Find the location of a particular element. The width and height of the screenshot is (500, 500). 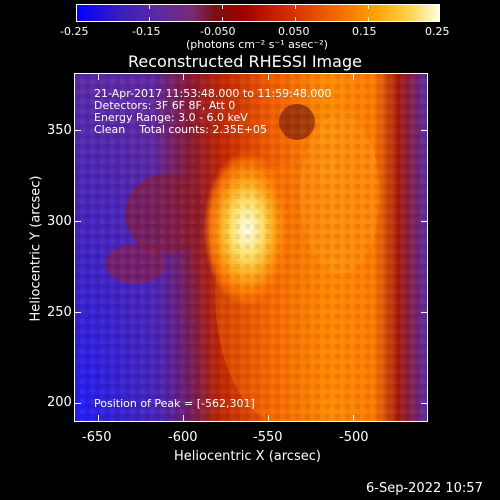

y-tick-label: 300 is located at coordinates (59, 221).